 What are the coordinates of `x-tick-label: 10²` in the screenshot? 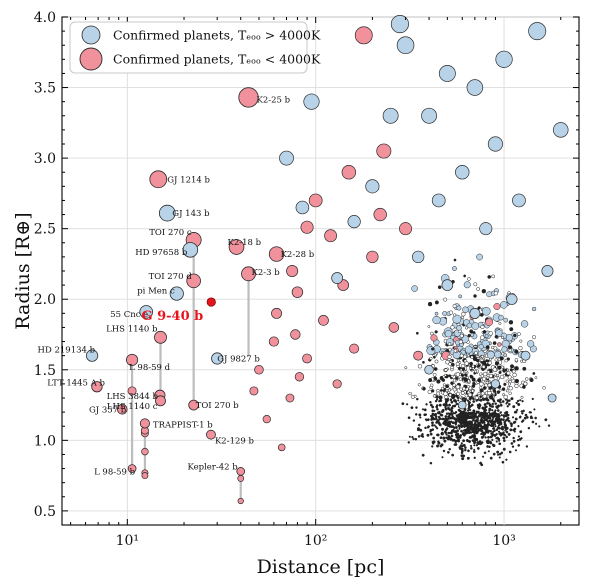 It's located at (315, 541).